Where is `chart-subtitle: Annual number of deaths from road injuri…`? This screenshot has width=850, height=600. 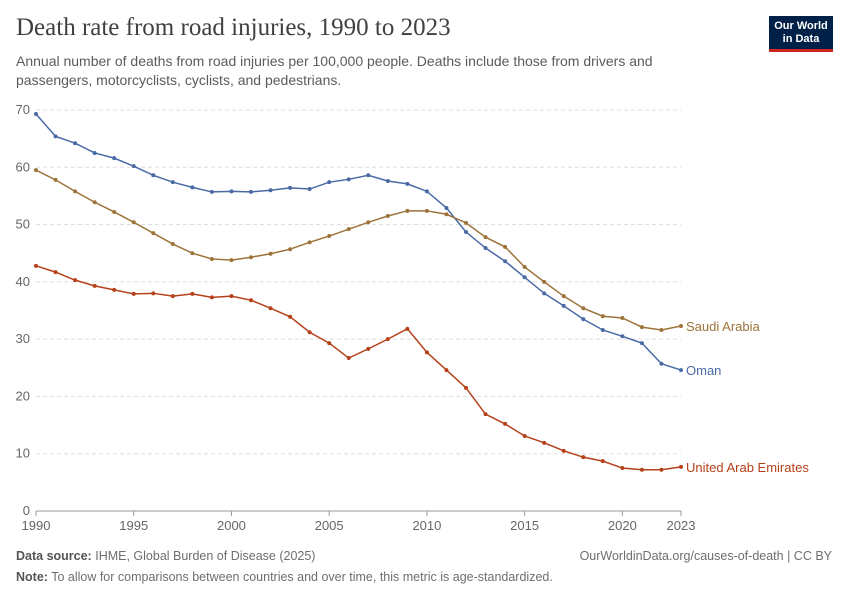
chart-subtitle: Annual number of deaths from road injuri… is located at coordinates (334, 70).